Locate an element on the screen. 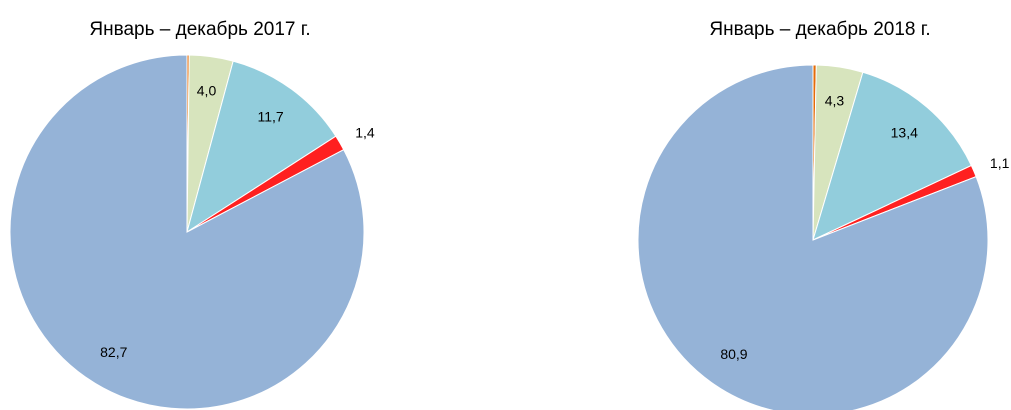 This screenshot has height=410, width=1011. chart-title: Январь – декабрь 2017 г. is located at coordinates (199, 29).